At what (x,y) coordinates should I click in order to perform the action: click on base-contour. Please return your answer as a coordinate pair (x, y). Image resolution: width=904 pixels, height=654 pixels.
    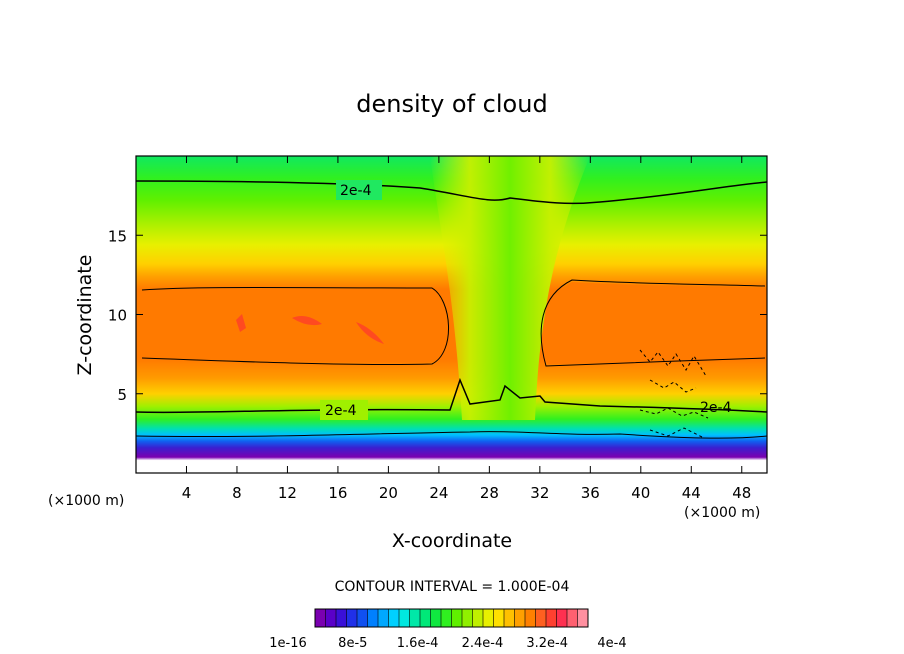
    Looking at the image, I should click on (451, 435).